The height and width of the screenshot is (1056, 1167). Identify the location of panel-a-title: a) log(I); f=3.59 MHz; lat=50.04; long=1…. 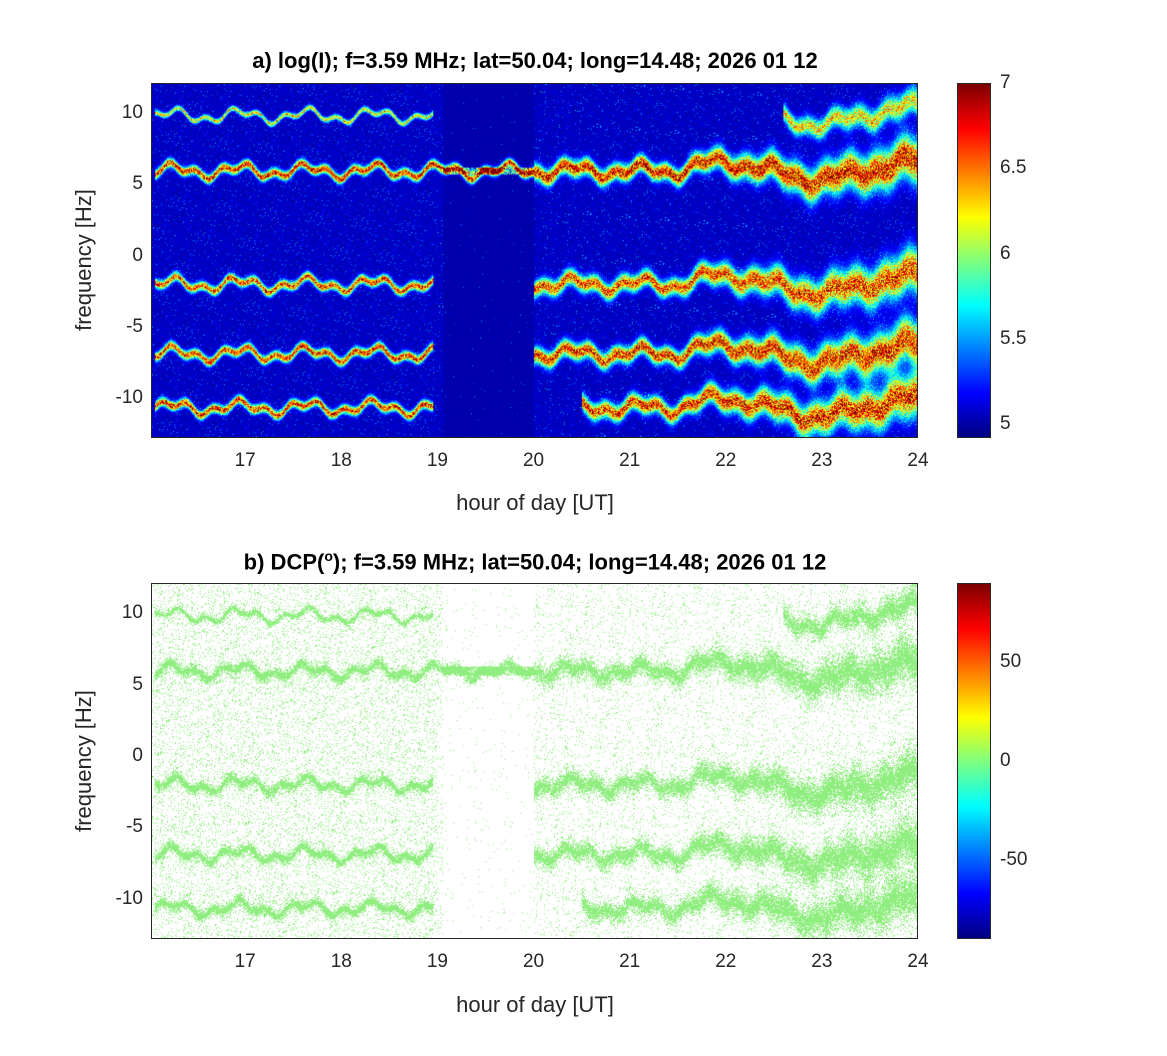
(535, 60).